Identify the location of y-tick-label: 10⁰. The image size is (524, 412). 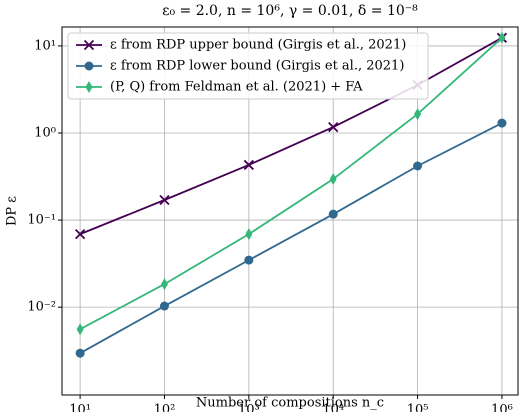
(45, 133).